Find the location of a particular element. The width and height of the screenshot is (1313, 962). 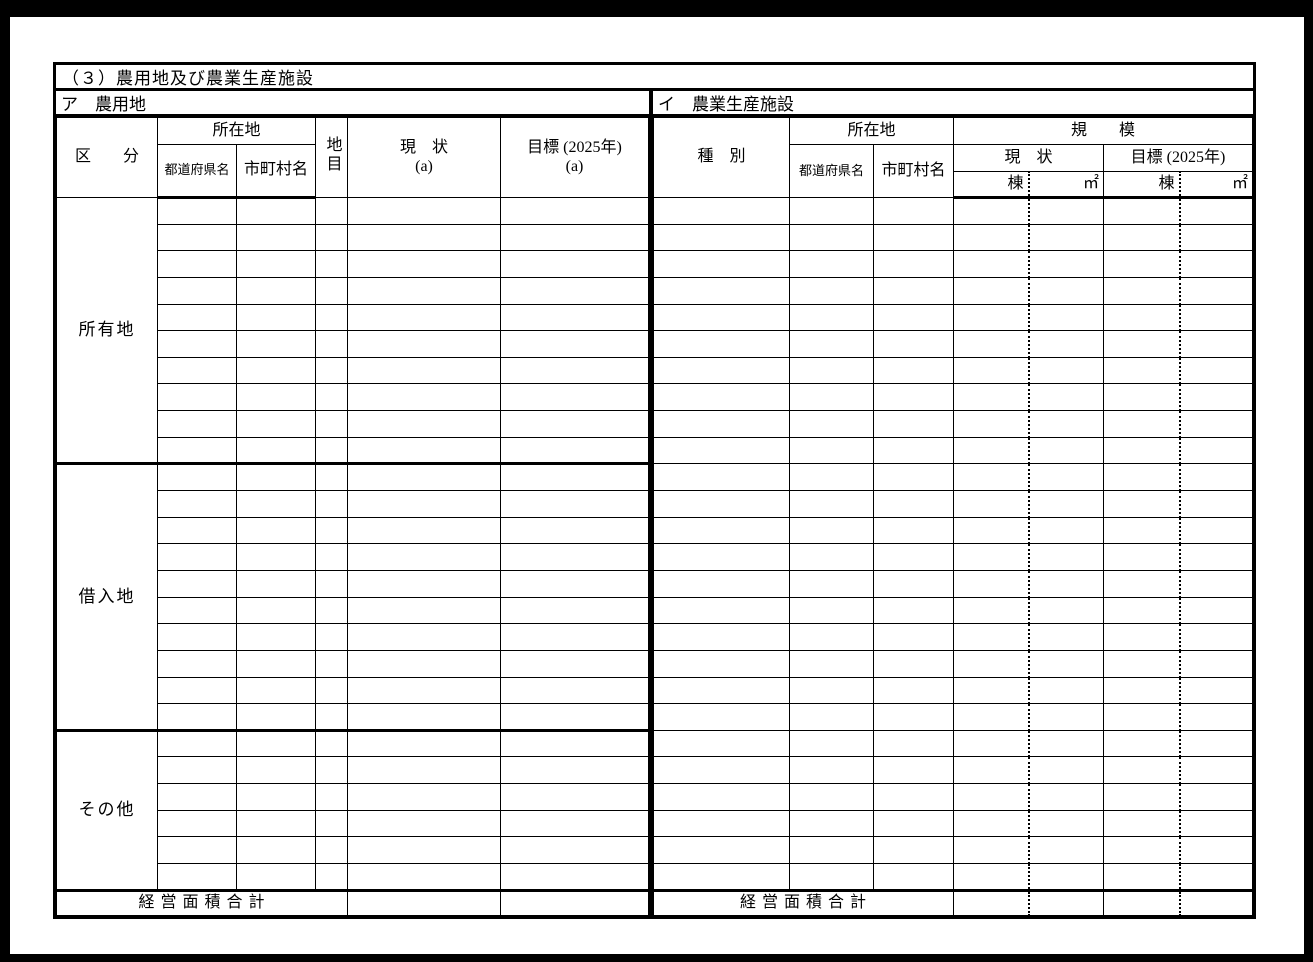

facilities-total-target-buildings is located at coordinates (1142, 902).